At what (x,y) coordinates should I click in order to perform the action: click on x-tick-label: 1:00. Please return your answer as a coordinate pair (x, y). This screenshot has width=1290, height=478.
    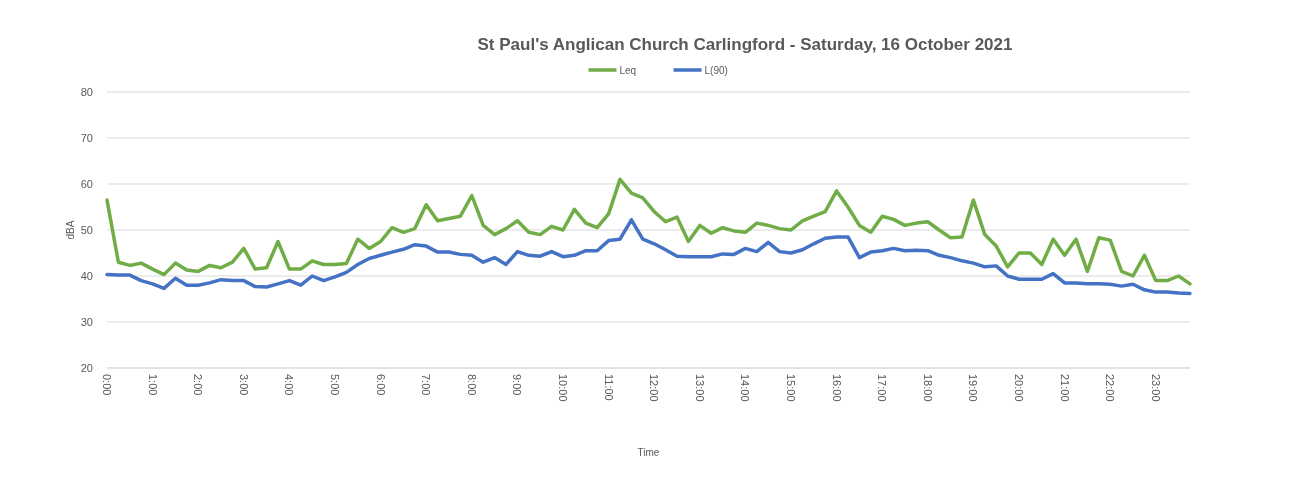
    Looking at the image, I should click on (152, 385).